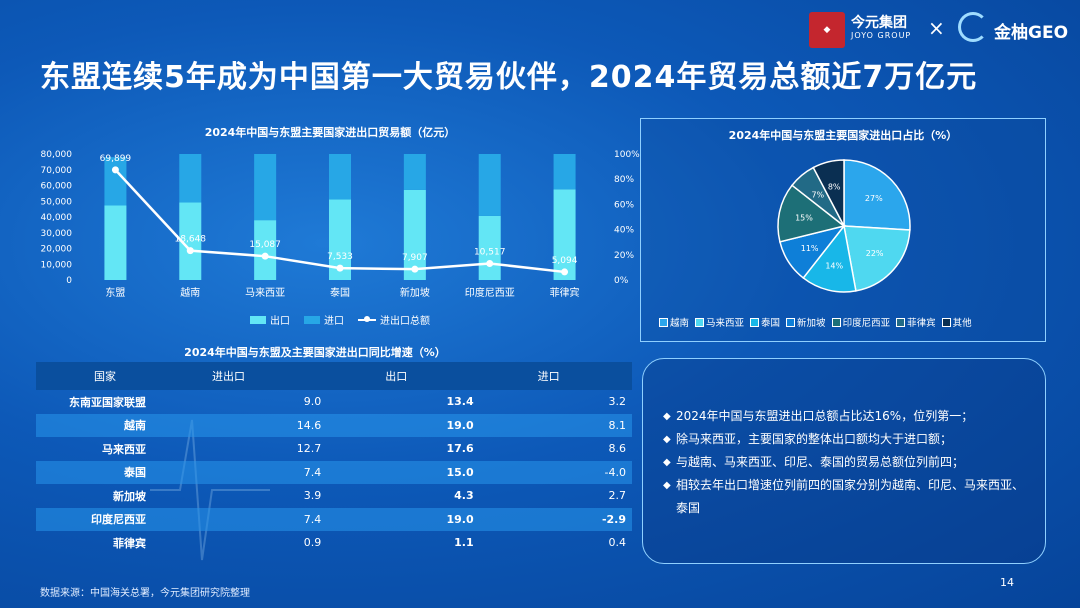 Image resolution: width=1080 pixels, height=608 pixels. What do you see at coordinates (617, 449) in the screenshot?
I see `table-cell: 8.6` at bounding box center [617, 449].